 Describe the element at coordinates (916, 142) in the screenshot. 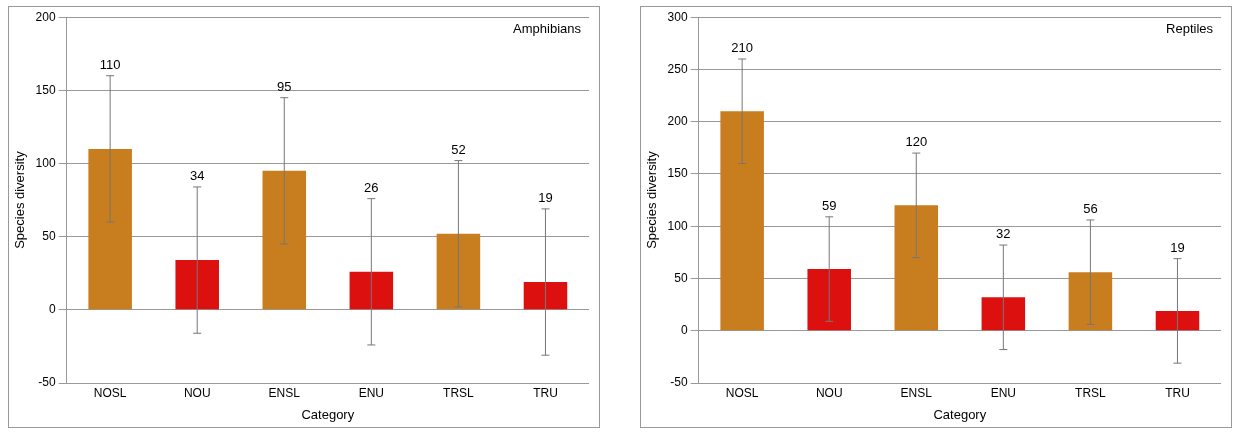

I see `annotation: 120` at that location.